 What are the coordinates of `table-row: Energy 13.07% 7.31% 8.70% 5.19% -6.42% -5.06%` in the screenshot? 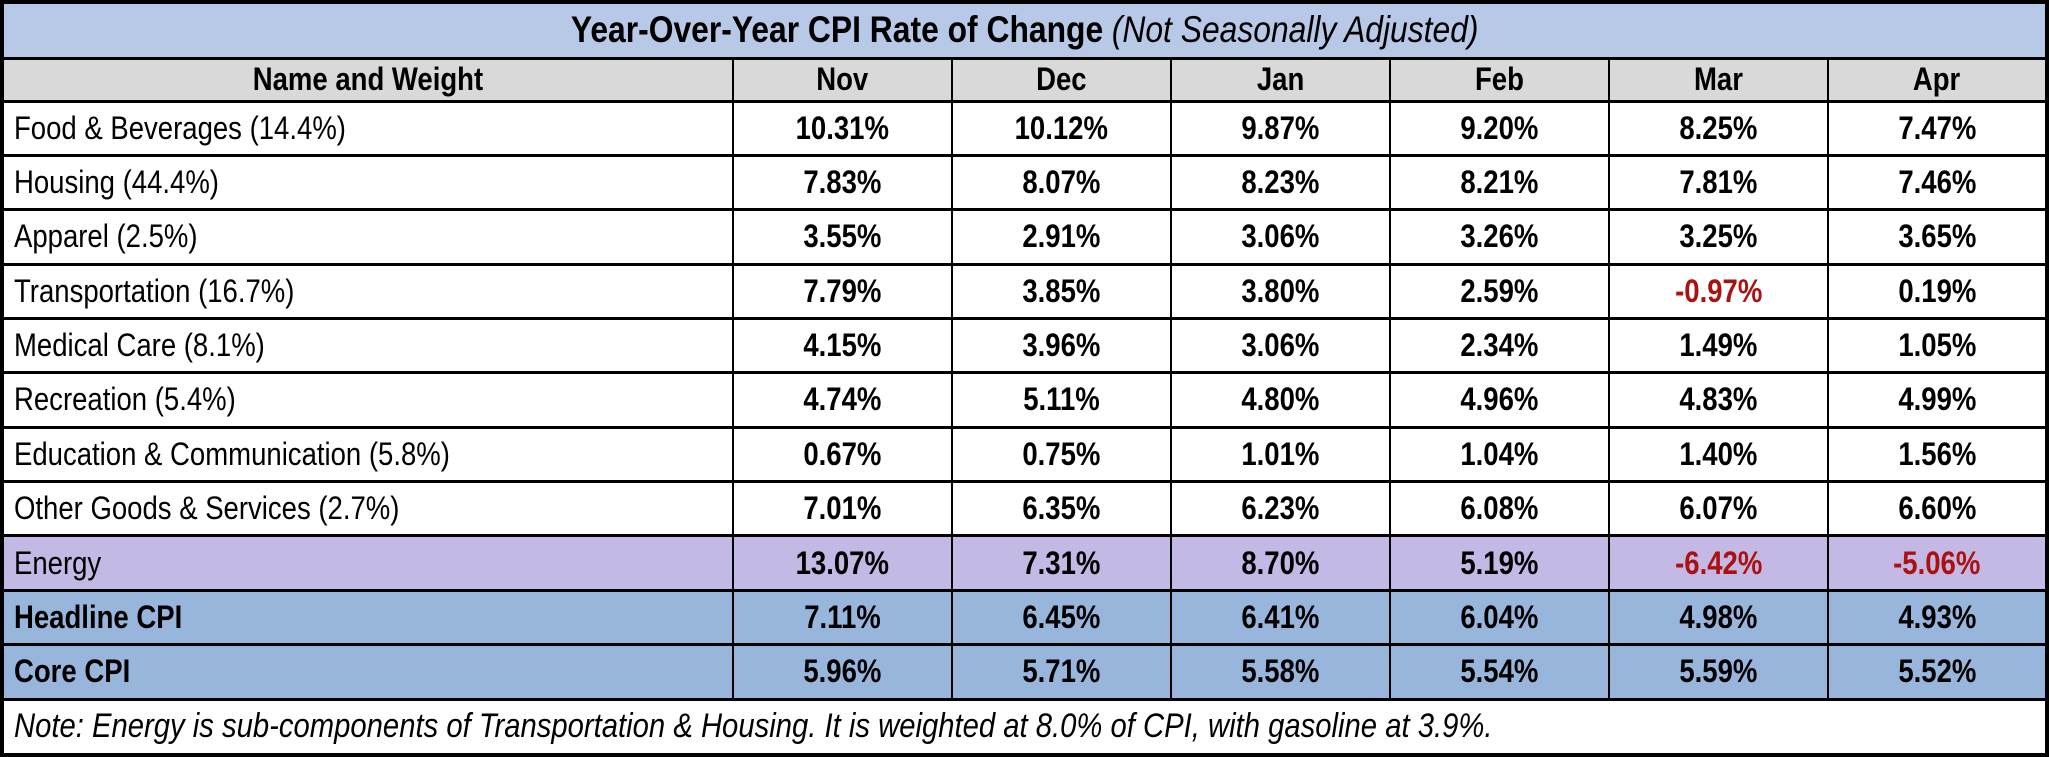 It's located at (1024, 563).